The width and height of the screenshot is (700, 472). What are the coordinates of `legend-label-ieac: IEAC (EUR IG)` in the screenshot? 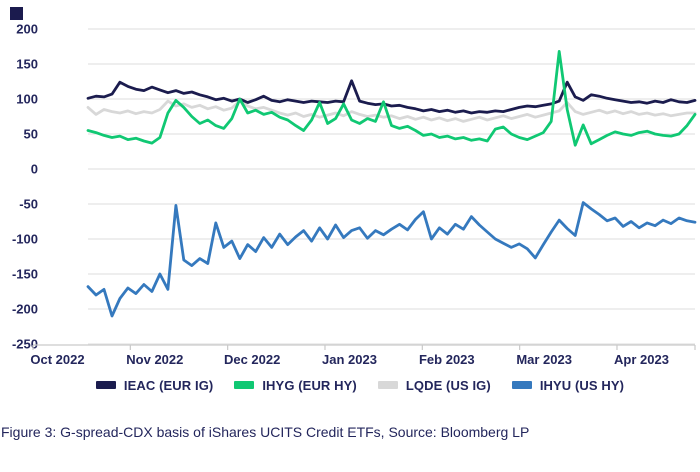 It's located at (168, 385).